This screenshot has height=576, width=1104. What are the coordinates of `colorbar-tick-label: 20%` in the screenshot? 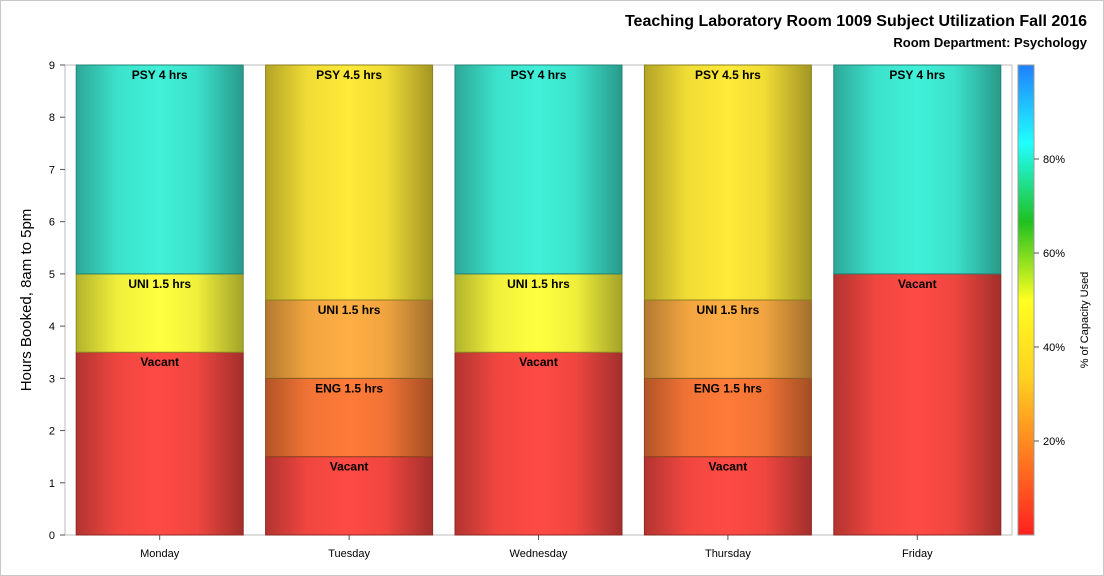 It's located at (1054, 442).